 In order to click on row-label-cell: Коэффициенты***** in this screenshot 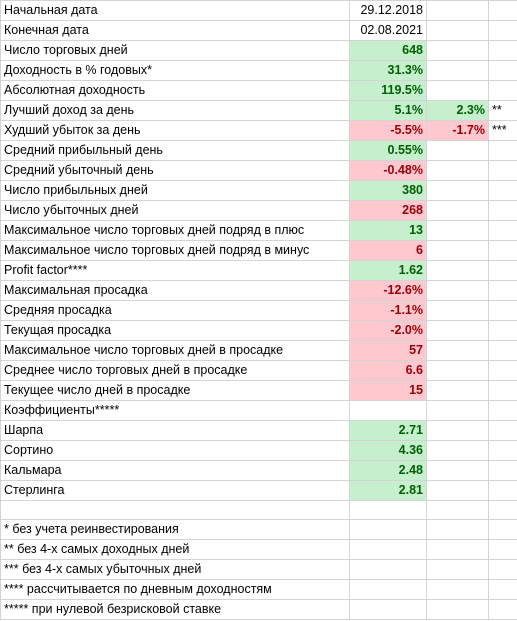, I will do `click(175, 410)`.